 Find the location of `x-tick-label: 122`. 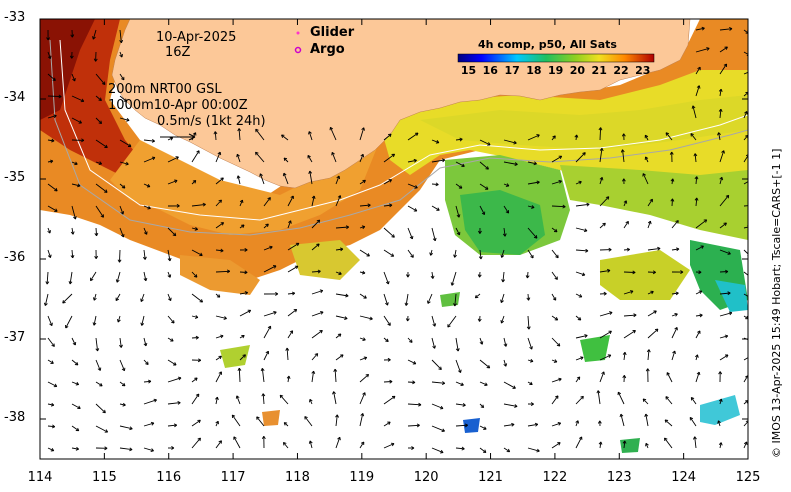

x-tick-label: 122 is located at coordinates (555, 477).